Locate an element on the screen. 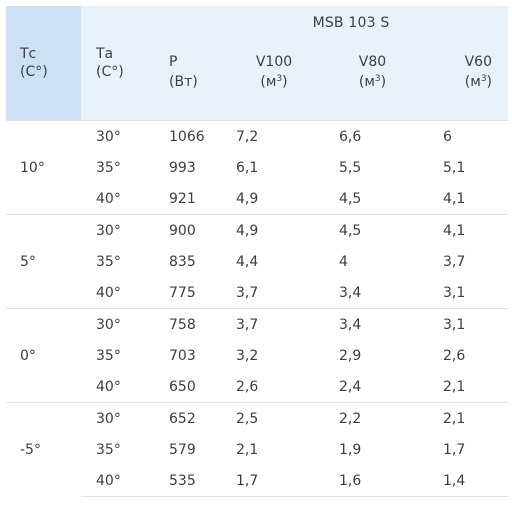 The image size is (512, 510). header-v80-unit: (м3) is located at coordinates (372, 82).